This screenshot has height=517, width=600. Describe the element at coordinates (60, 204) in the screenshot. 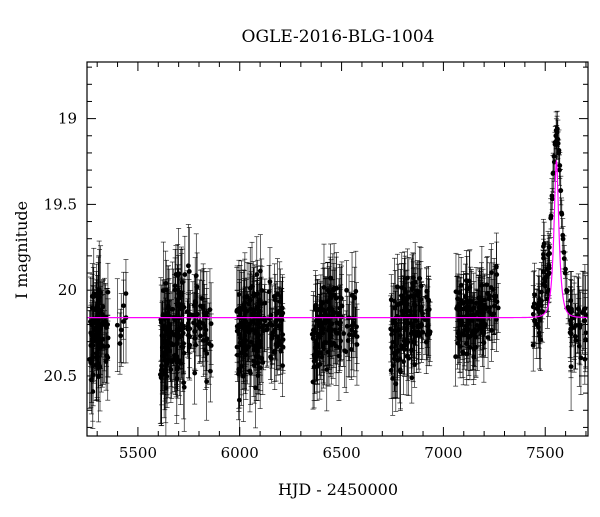

I see `y-tick-label: 19.5` at that location.